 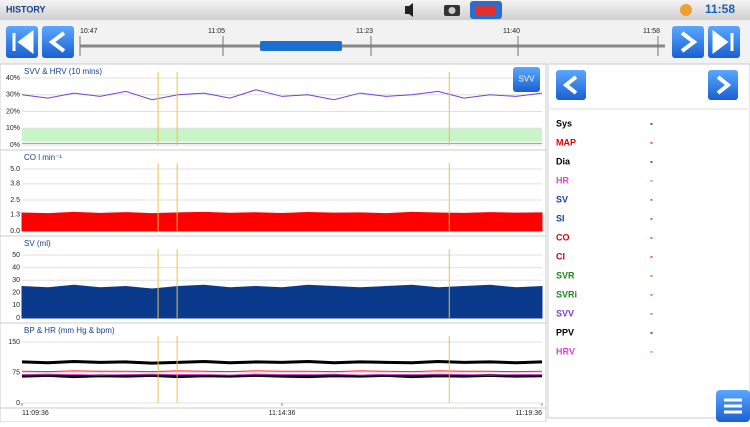 What do you see at coordinates (688, 42) in the screenshot?
I see `next-button` at bounding box center [688, 42].